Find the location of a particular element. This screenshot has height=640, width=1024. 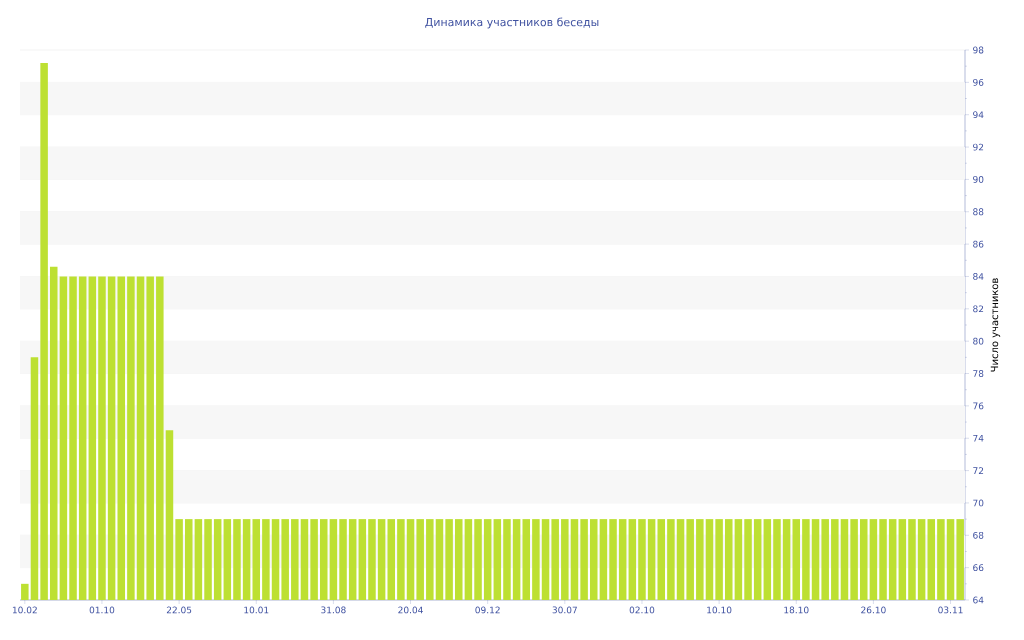

y-tick-label: 78 is located at coordinates (978, 373).